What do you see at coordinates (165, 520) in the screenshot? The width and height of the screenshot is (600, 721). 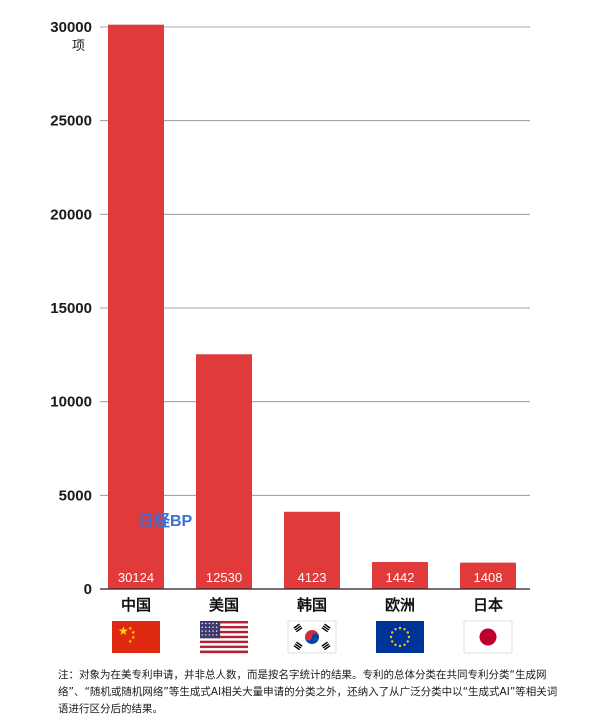 I see `watermark-logo: 日経BP` at bounding box center [165, 520].